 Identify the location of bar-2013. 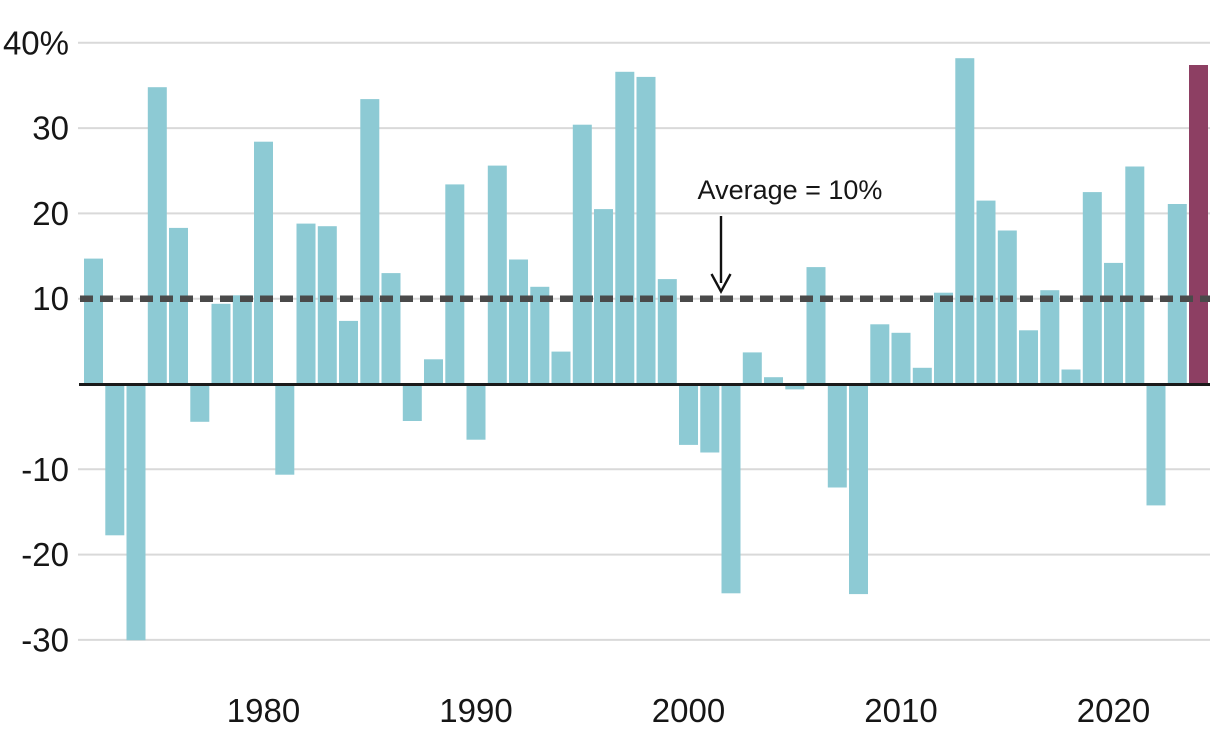
(965, 221).